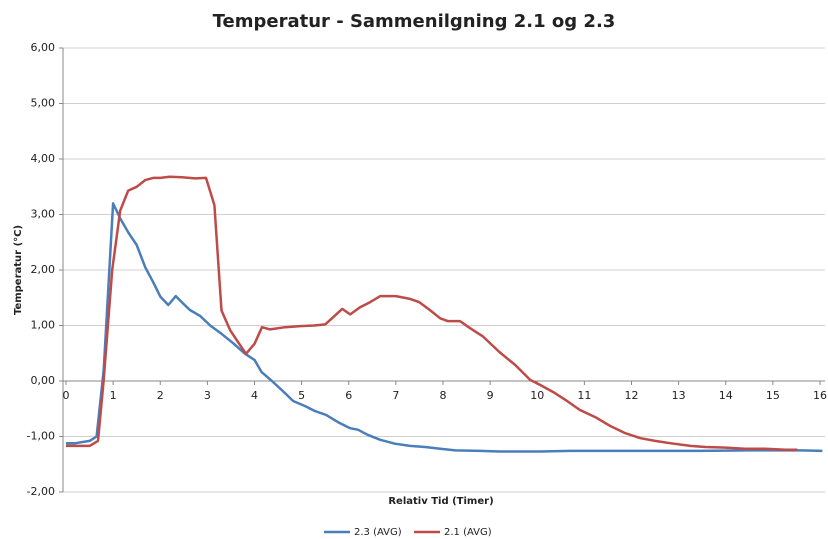 The height and width of the screenshot is (539, 828). I want to click on y-axis-title: Temperatur (°C), so click(18, 270).